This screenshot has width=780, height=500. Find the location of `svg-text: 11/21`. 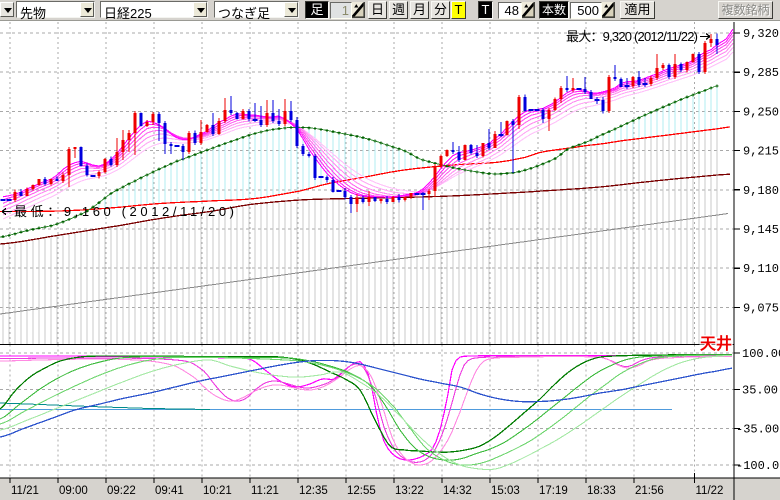

svg-text: 11/21 is located at coordinates (25, 491).